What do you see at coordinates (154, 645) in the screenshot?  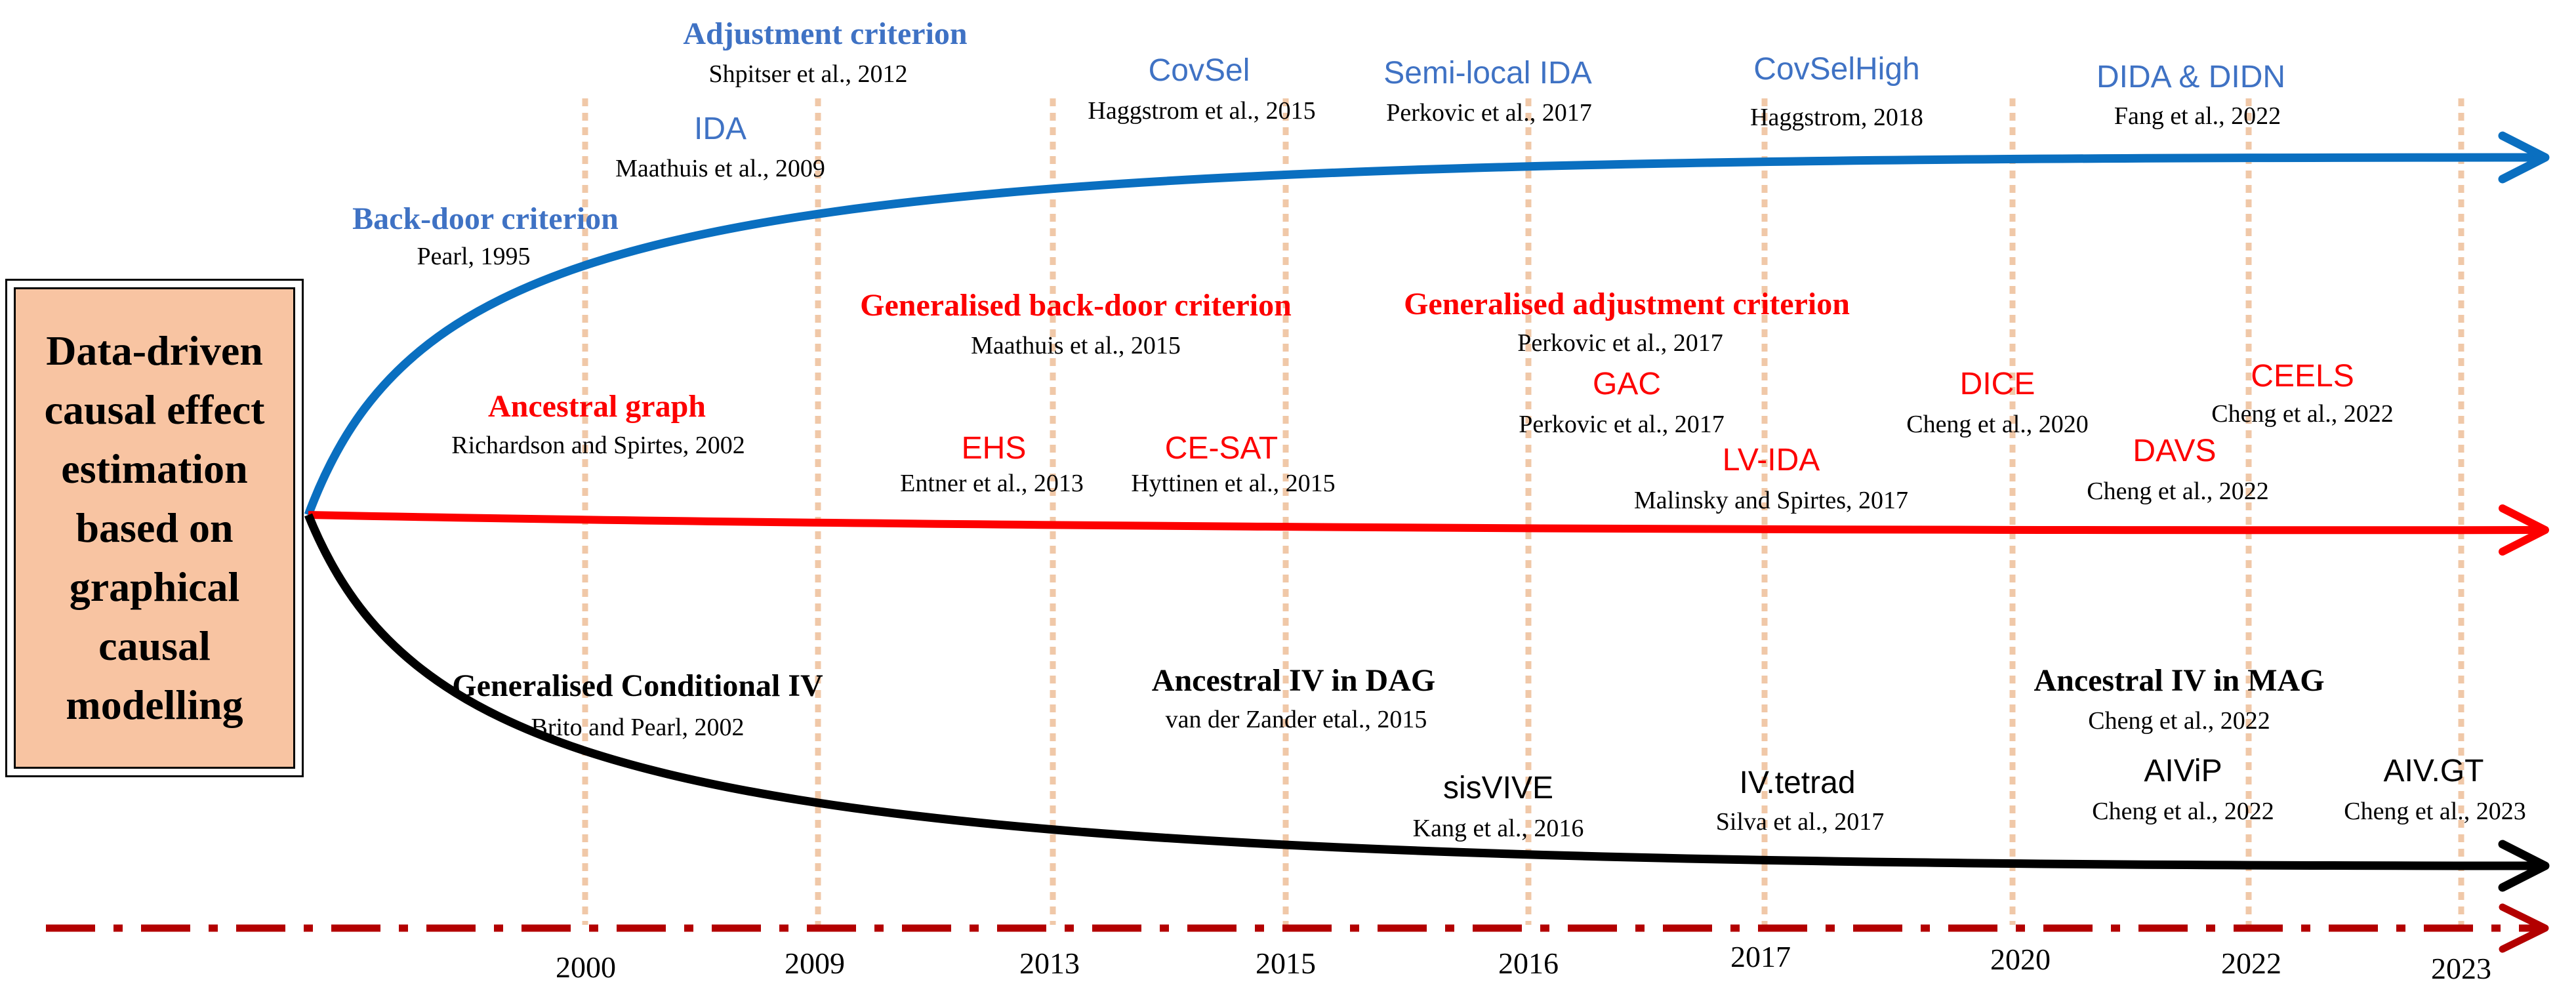 I see `origin-text-line: causal` at bounding box center [154, 645].